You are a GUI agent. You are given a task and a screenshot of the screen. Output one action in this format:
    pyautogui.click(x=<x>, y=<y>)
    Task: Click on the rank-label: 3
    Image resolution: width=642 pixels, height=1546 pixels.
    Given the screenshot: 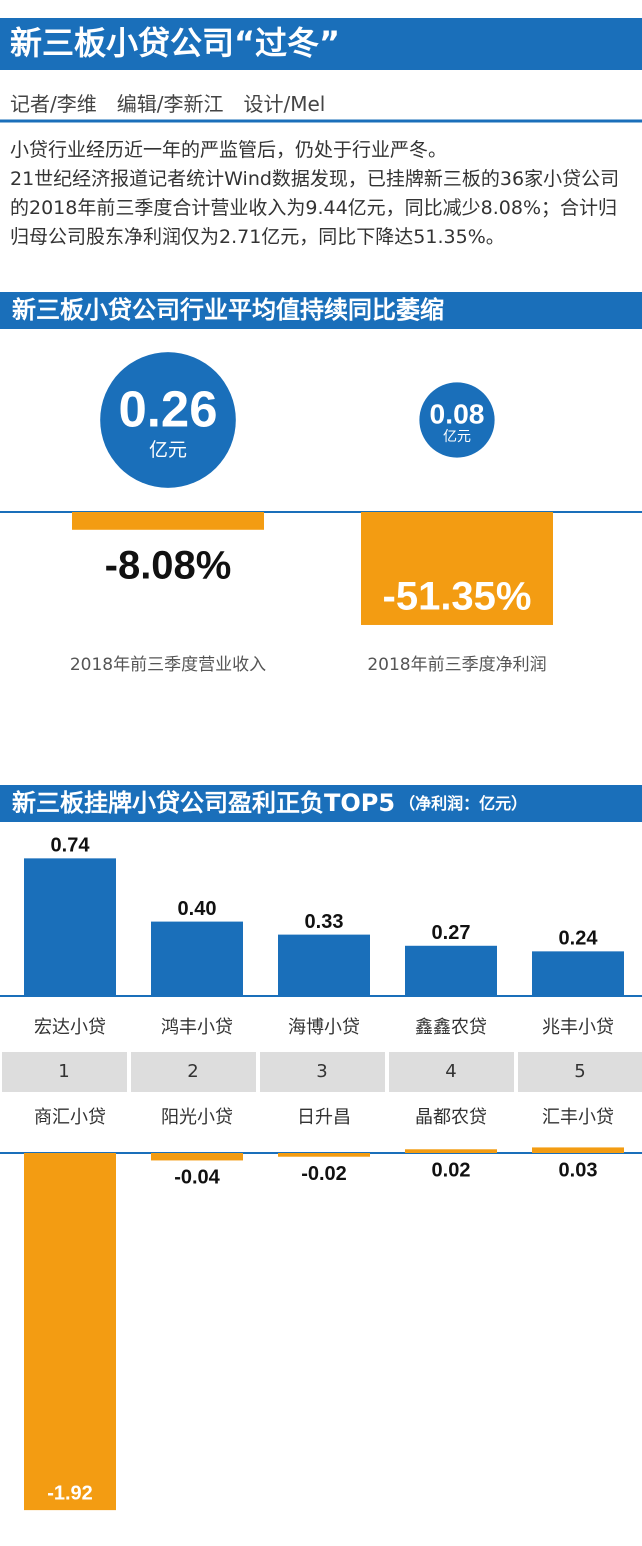 What is the action you would take?
    pyautogui.click(x=321, y=1071)
    